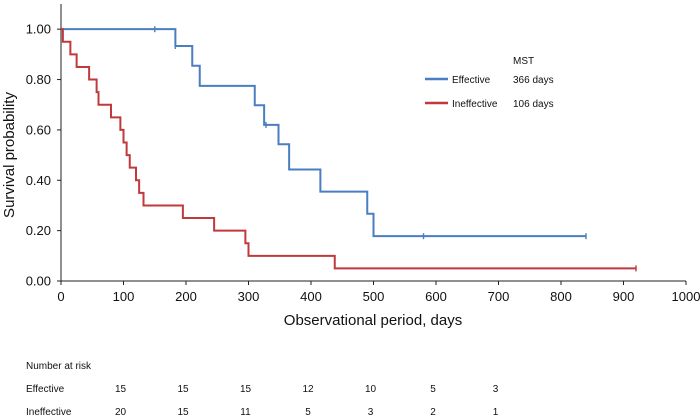 This screenshot has width=700, height=420. I want to click on legend-label-effective: Effective, so click(471, 80).